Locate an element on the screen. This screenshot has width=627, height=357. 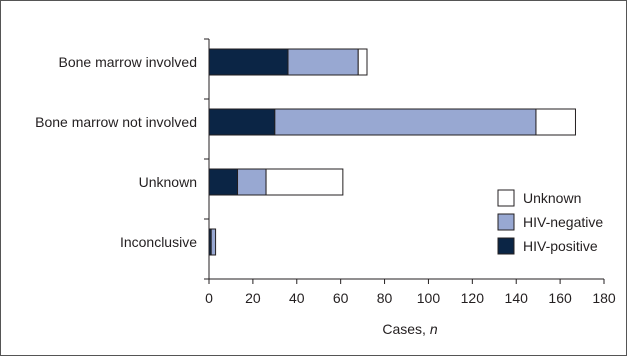
x-tick-label: 20 is located at coordinates (253, 298).